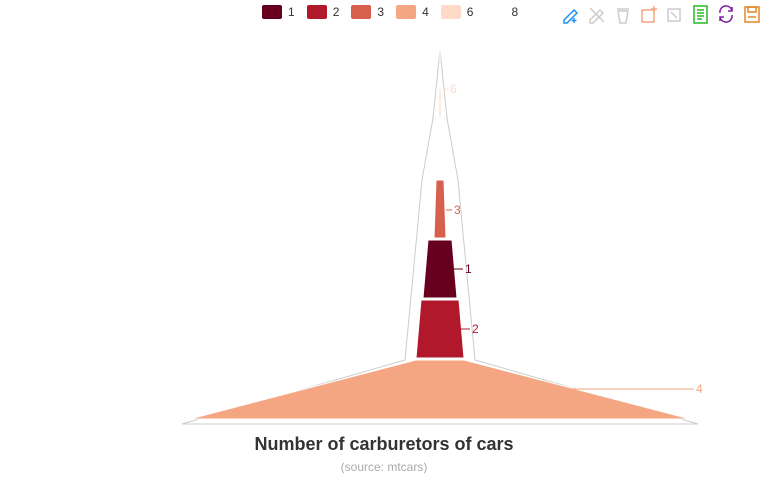 Image resolution: width=768 pixels, height=480 pixels. Describe the element at coordinates (468, 269) in the screenshot. I see `data-label-1: 1` at that location.